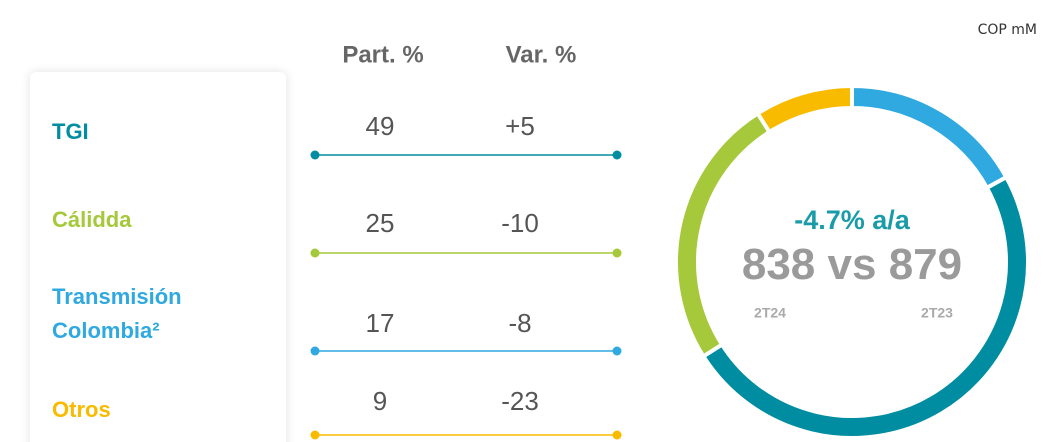 Image resolution: width=1043 pixels, height=442 pixels. What do you see at coordinates (380, 126) in the screenshot?
I see `part-value: 49` at bounding box center [380, 126].